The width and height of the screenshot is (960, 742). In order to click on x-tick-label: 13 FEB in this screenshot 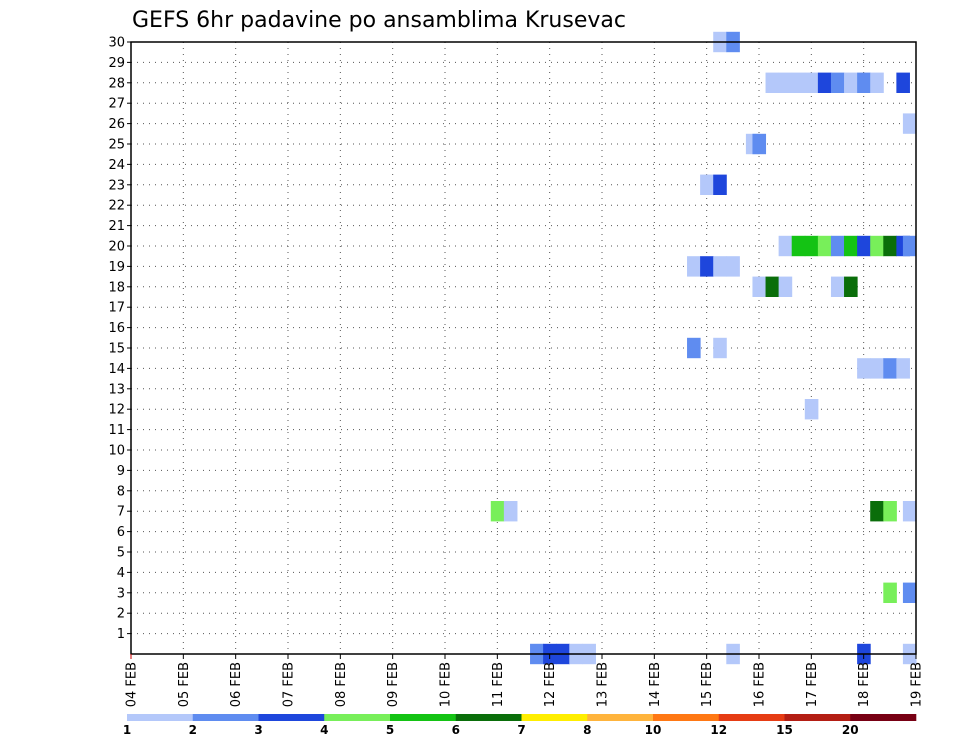, I will do `click(603, 684)`.